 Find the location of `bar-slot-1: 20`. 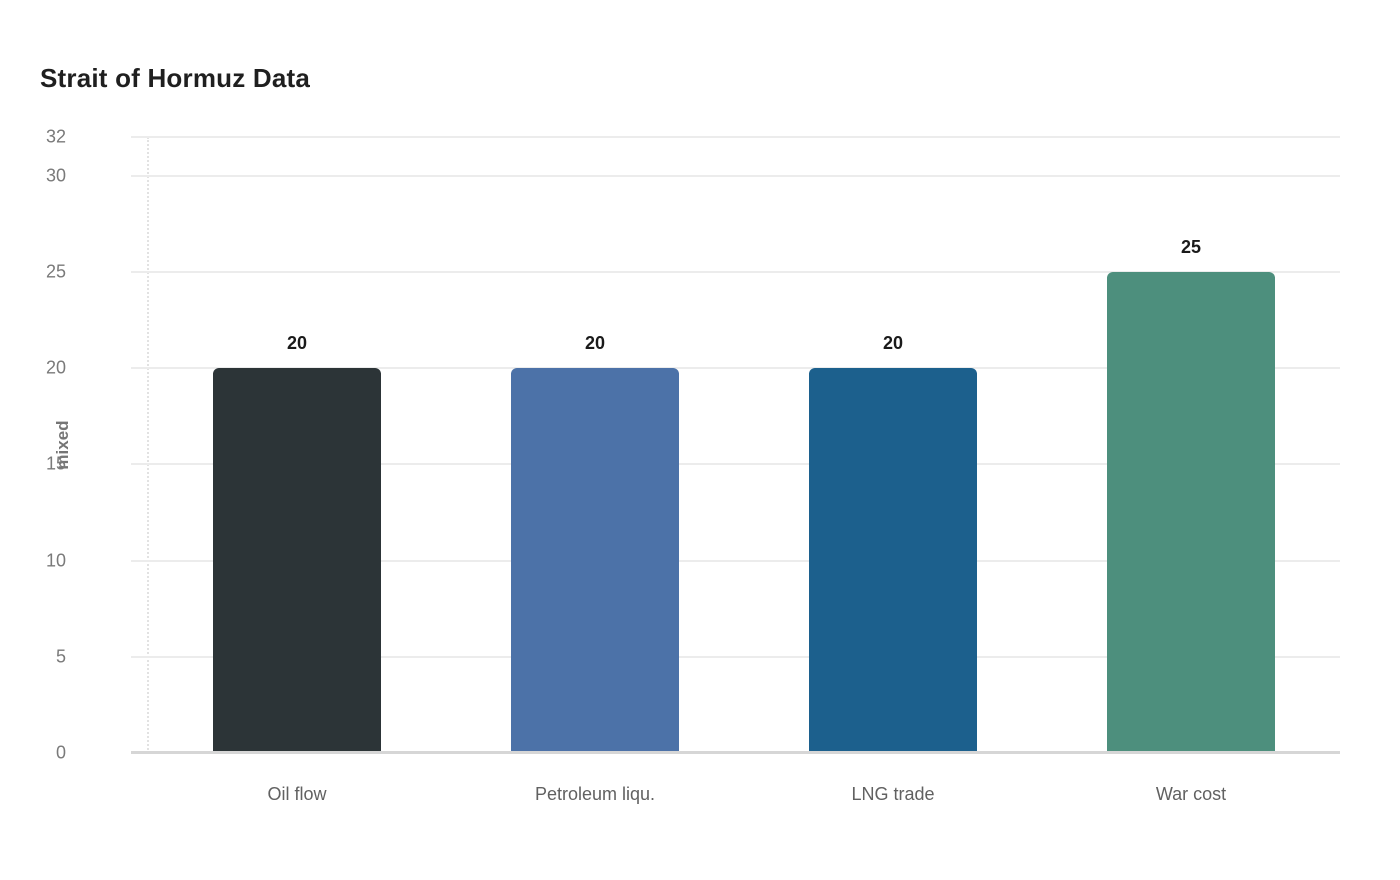

bar-slot-1: 20 is located at coordinates (595, 445).